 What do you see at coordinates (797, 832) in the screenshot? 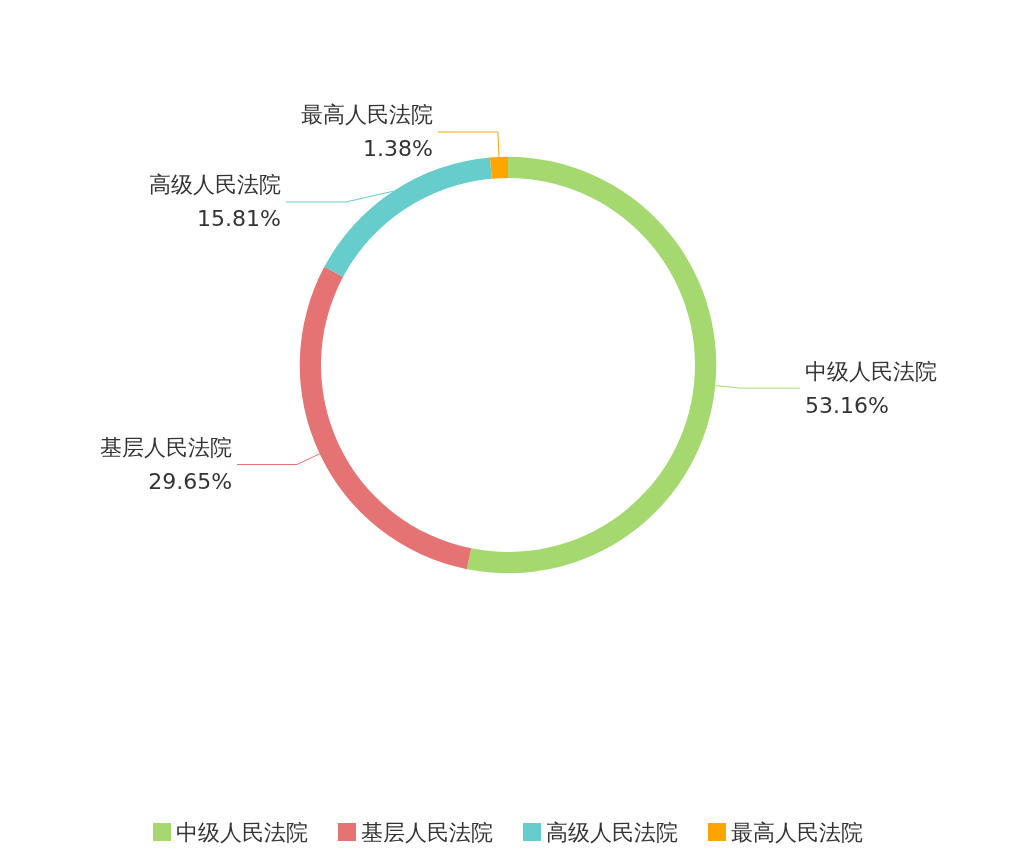
I see `legend-label: 最高人民法院` at bounding box center [797, 832].